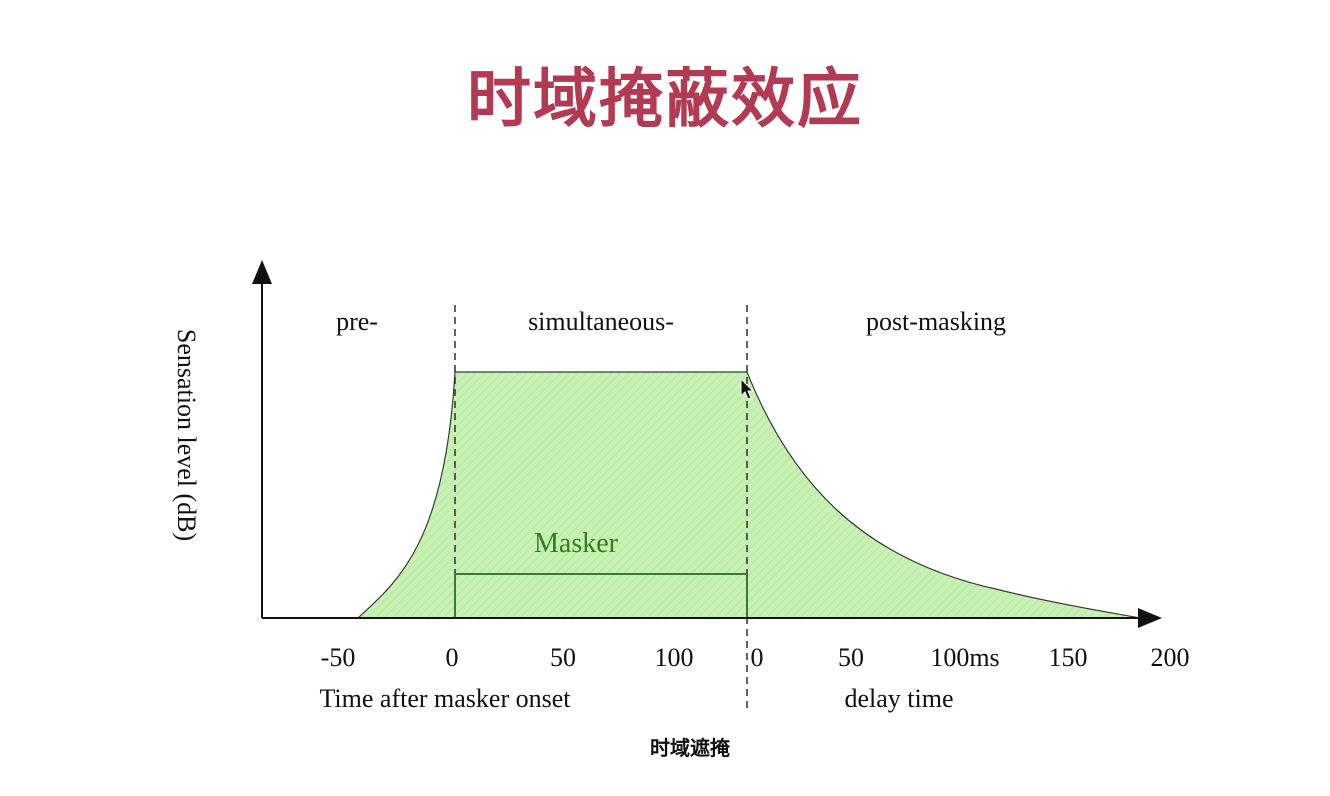 The height and width of the screenshot is (796, 1330). I want to click on x-axis-arrow, so click(1150, 618).